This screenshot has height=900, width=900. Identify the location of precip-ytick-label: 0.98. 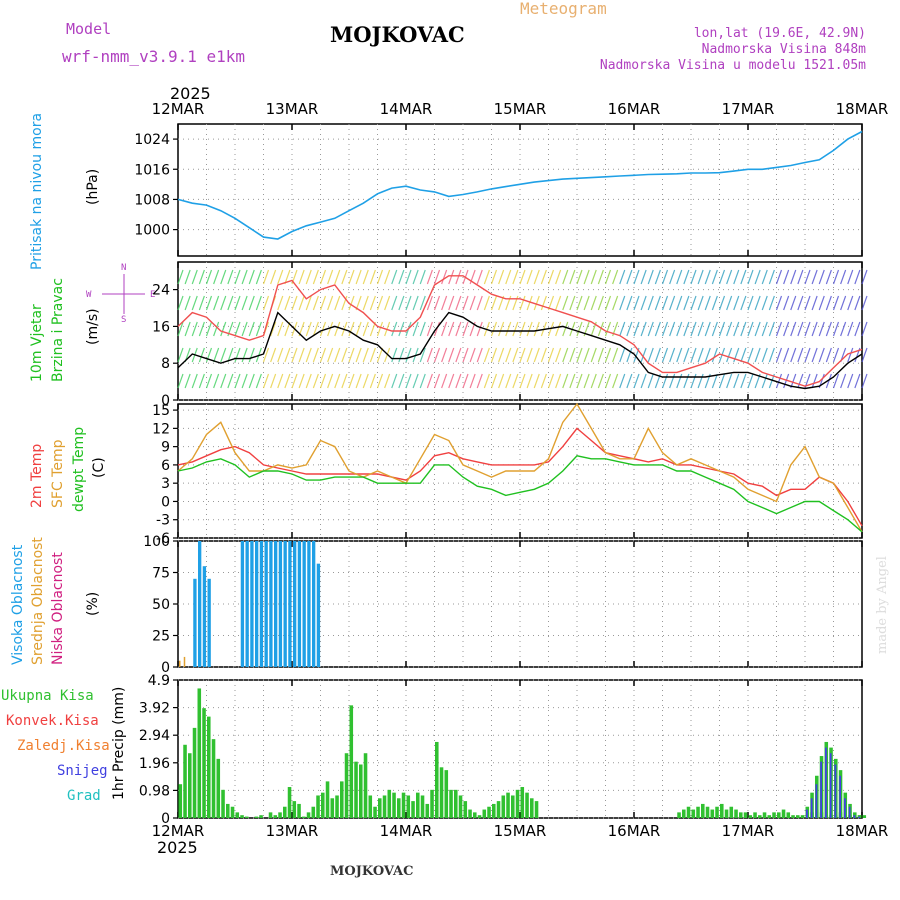
(154, 791).